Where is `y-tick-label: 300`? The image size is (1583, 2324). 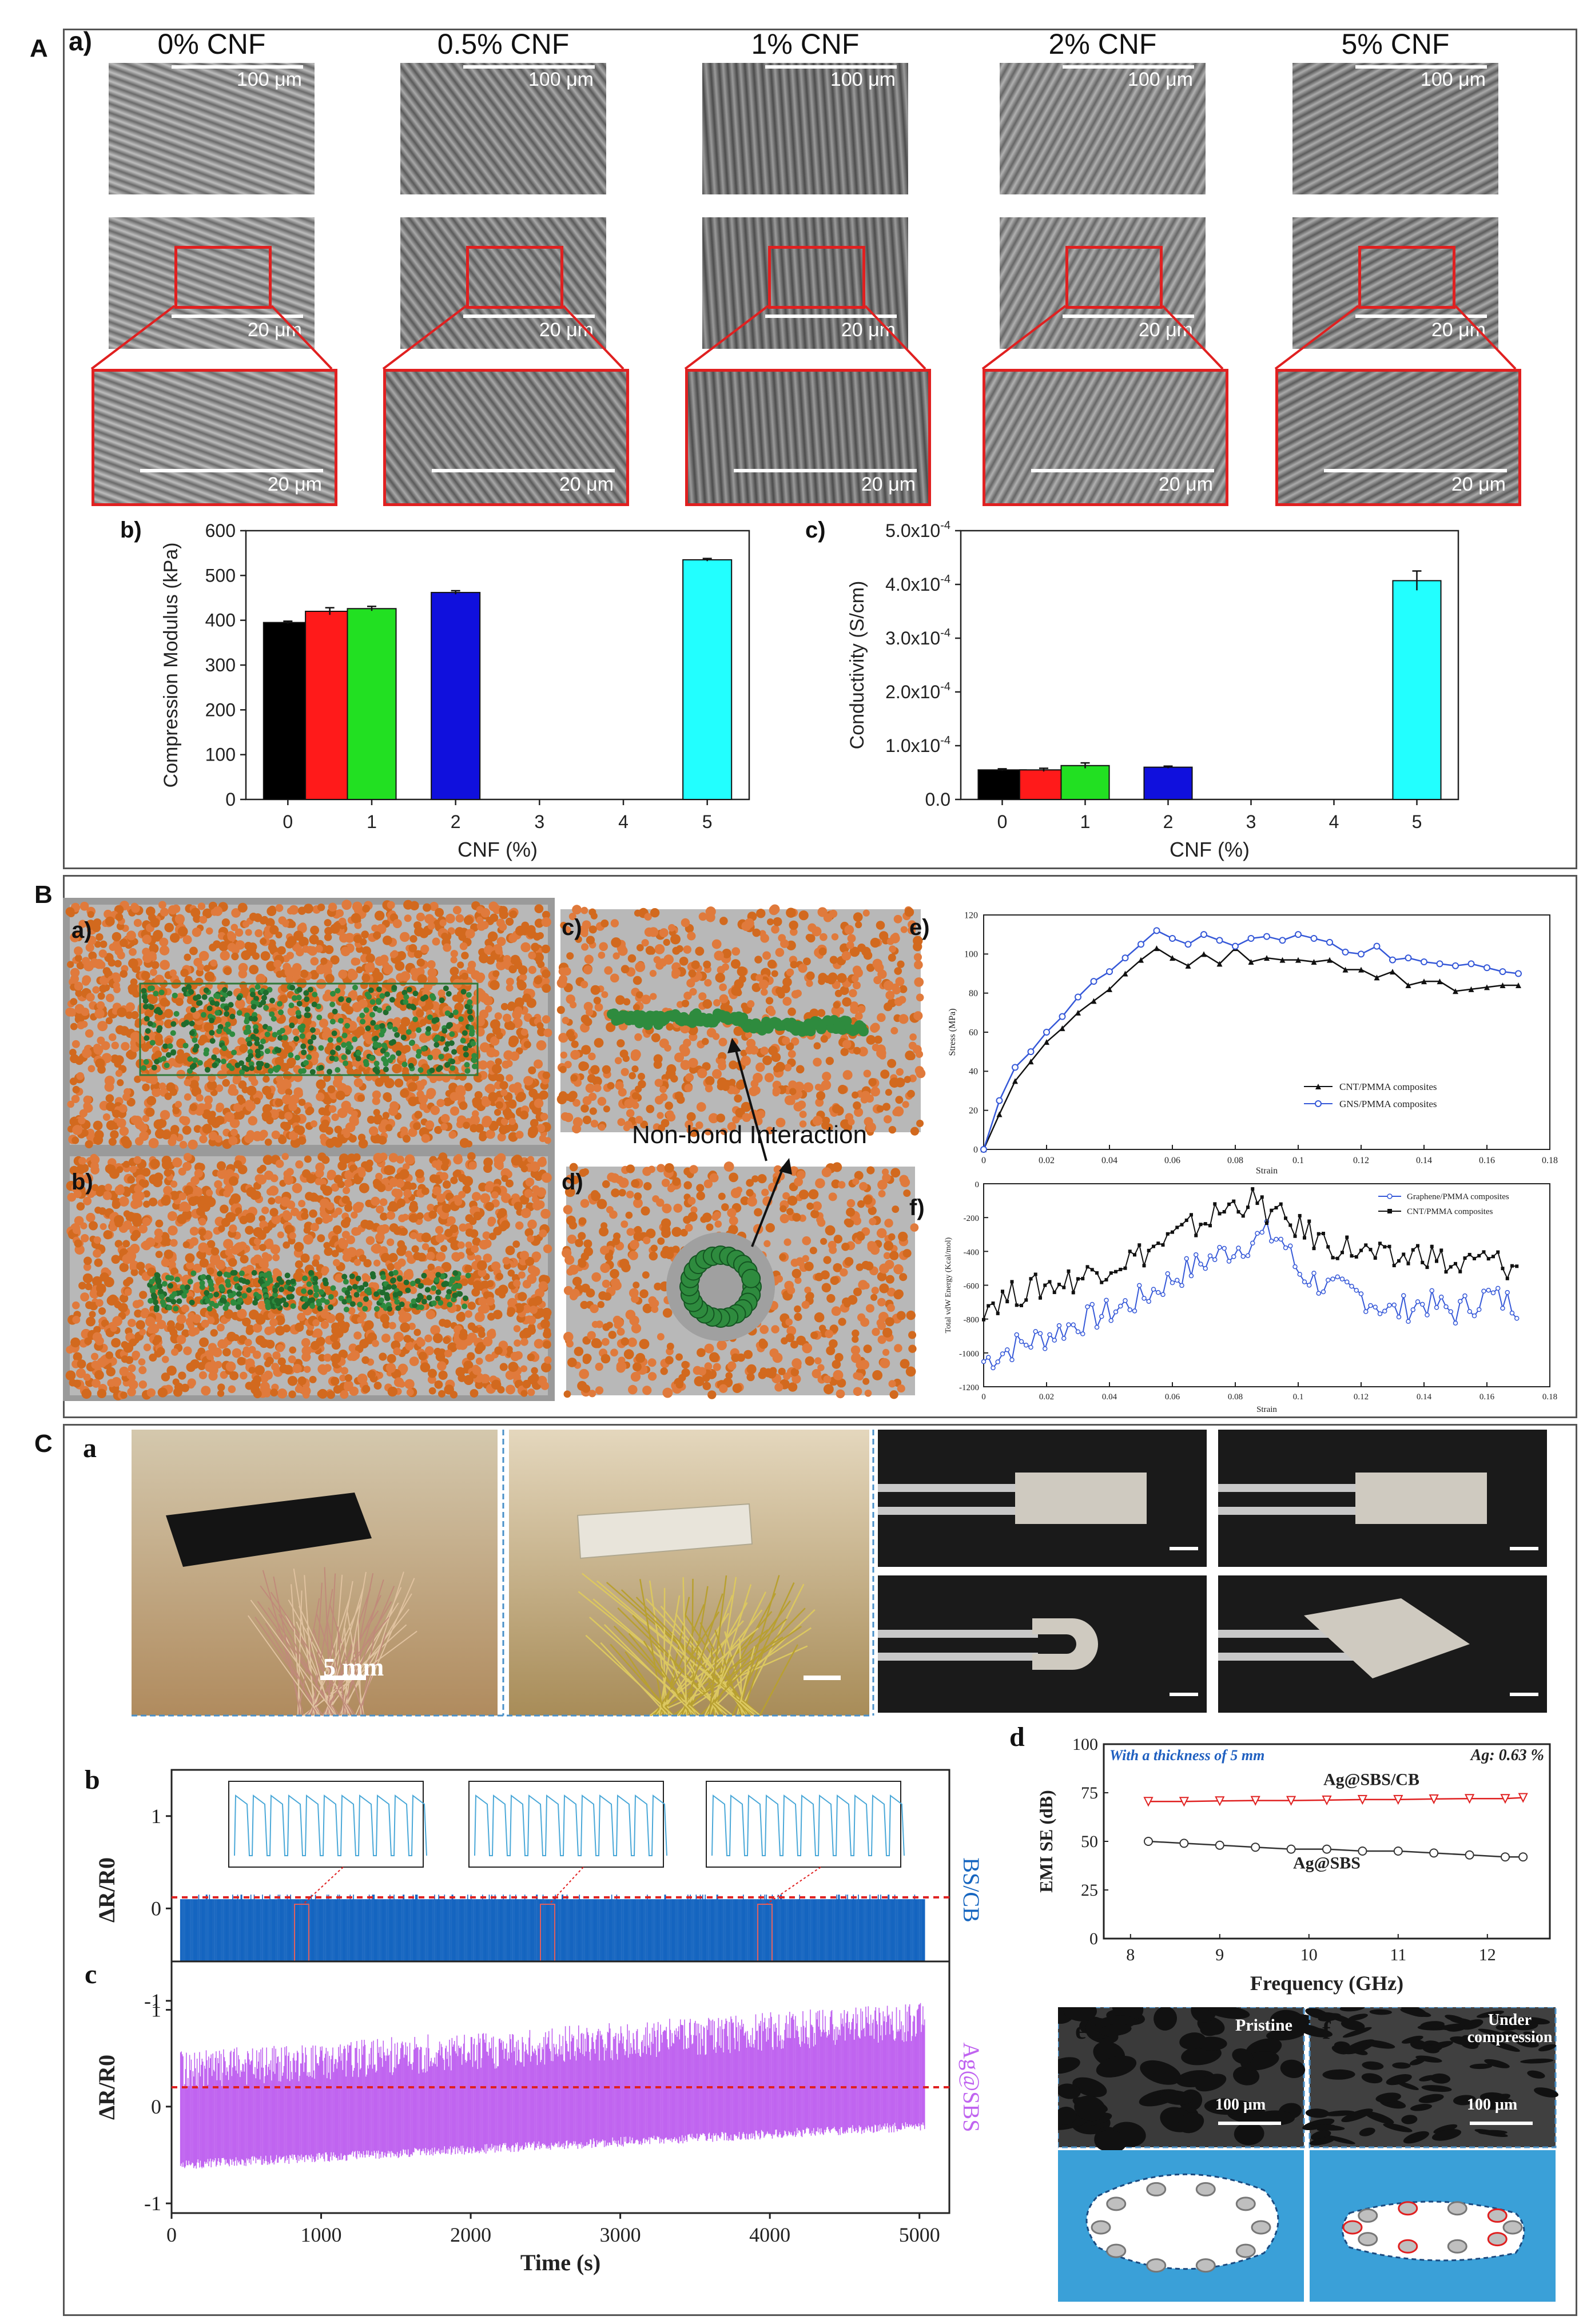 y-tick-label: 300 is located at coordinates (220, 665).